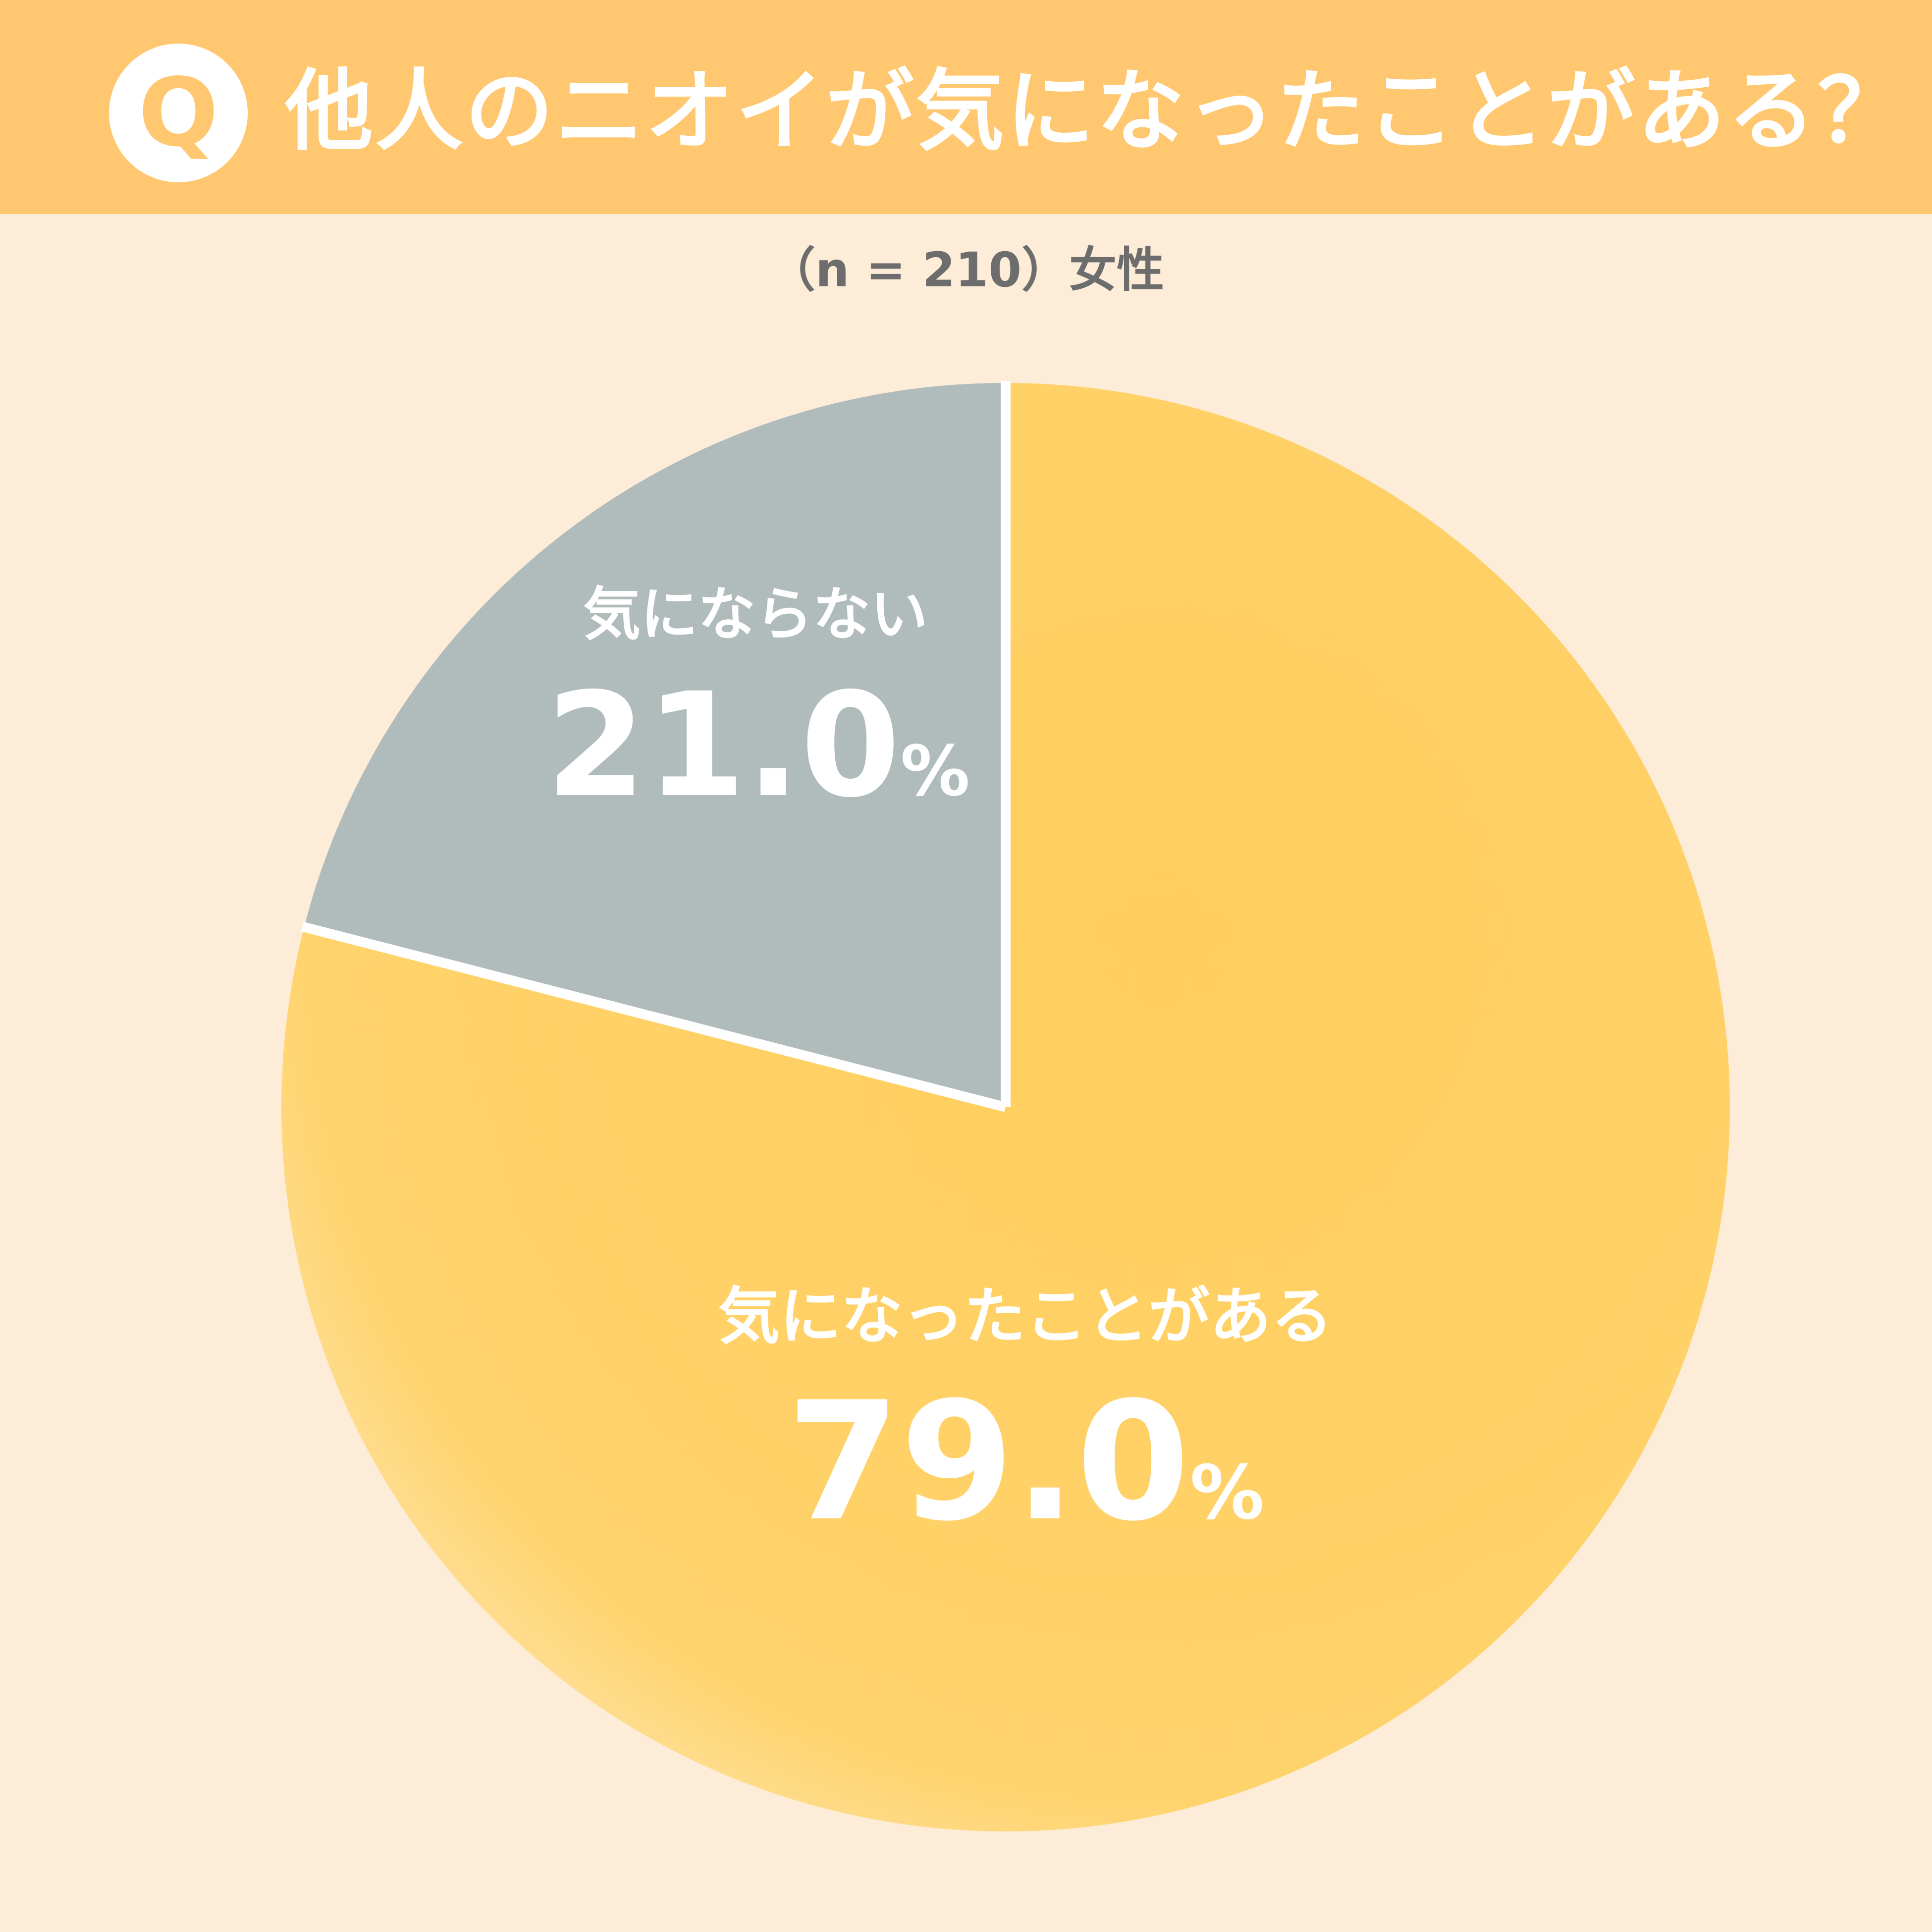 The width and height of the screenshot is (1932, 1932). I want to click on slice-label-no: 気にならない, so click(755, 614).